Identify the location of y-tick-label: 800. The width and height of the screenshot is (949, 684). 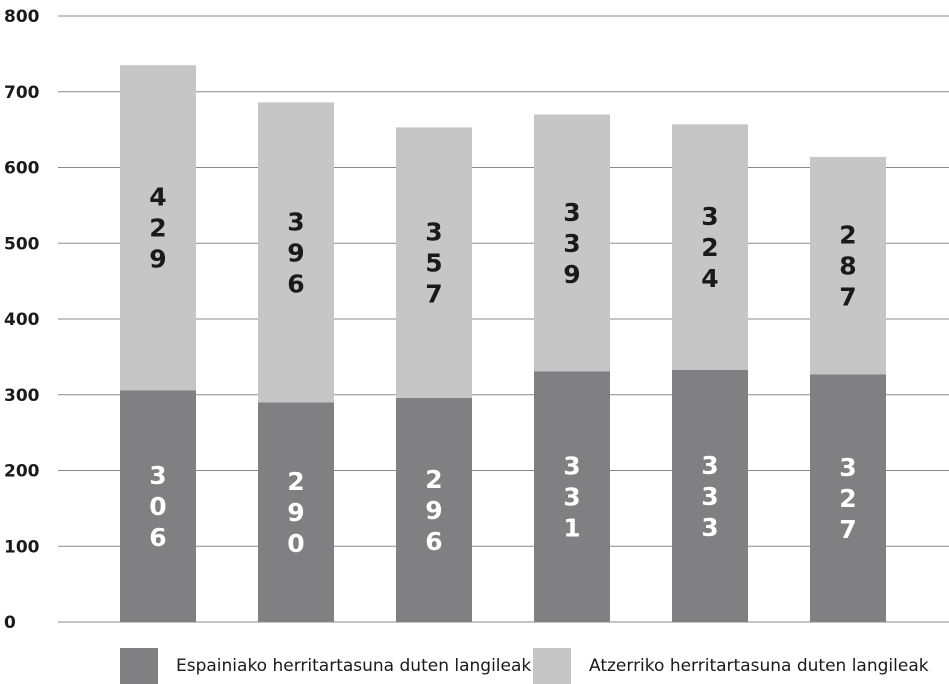
(22, 17).